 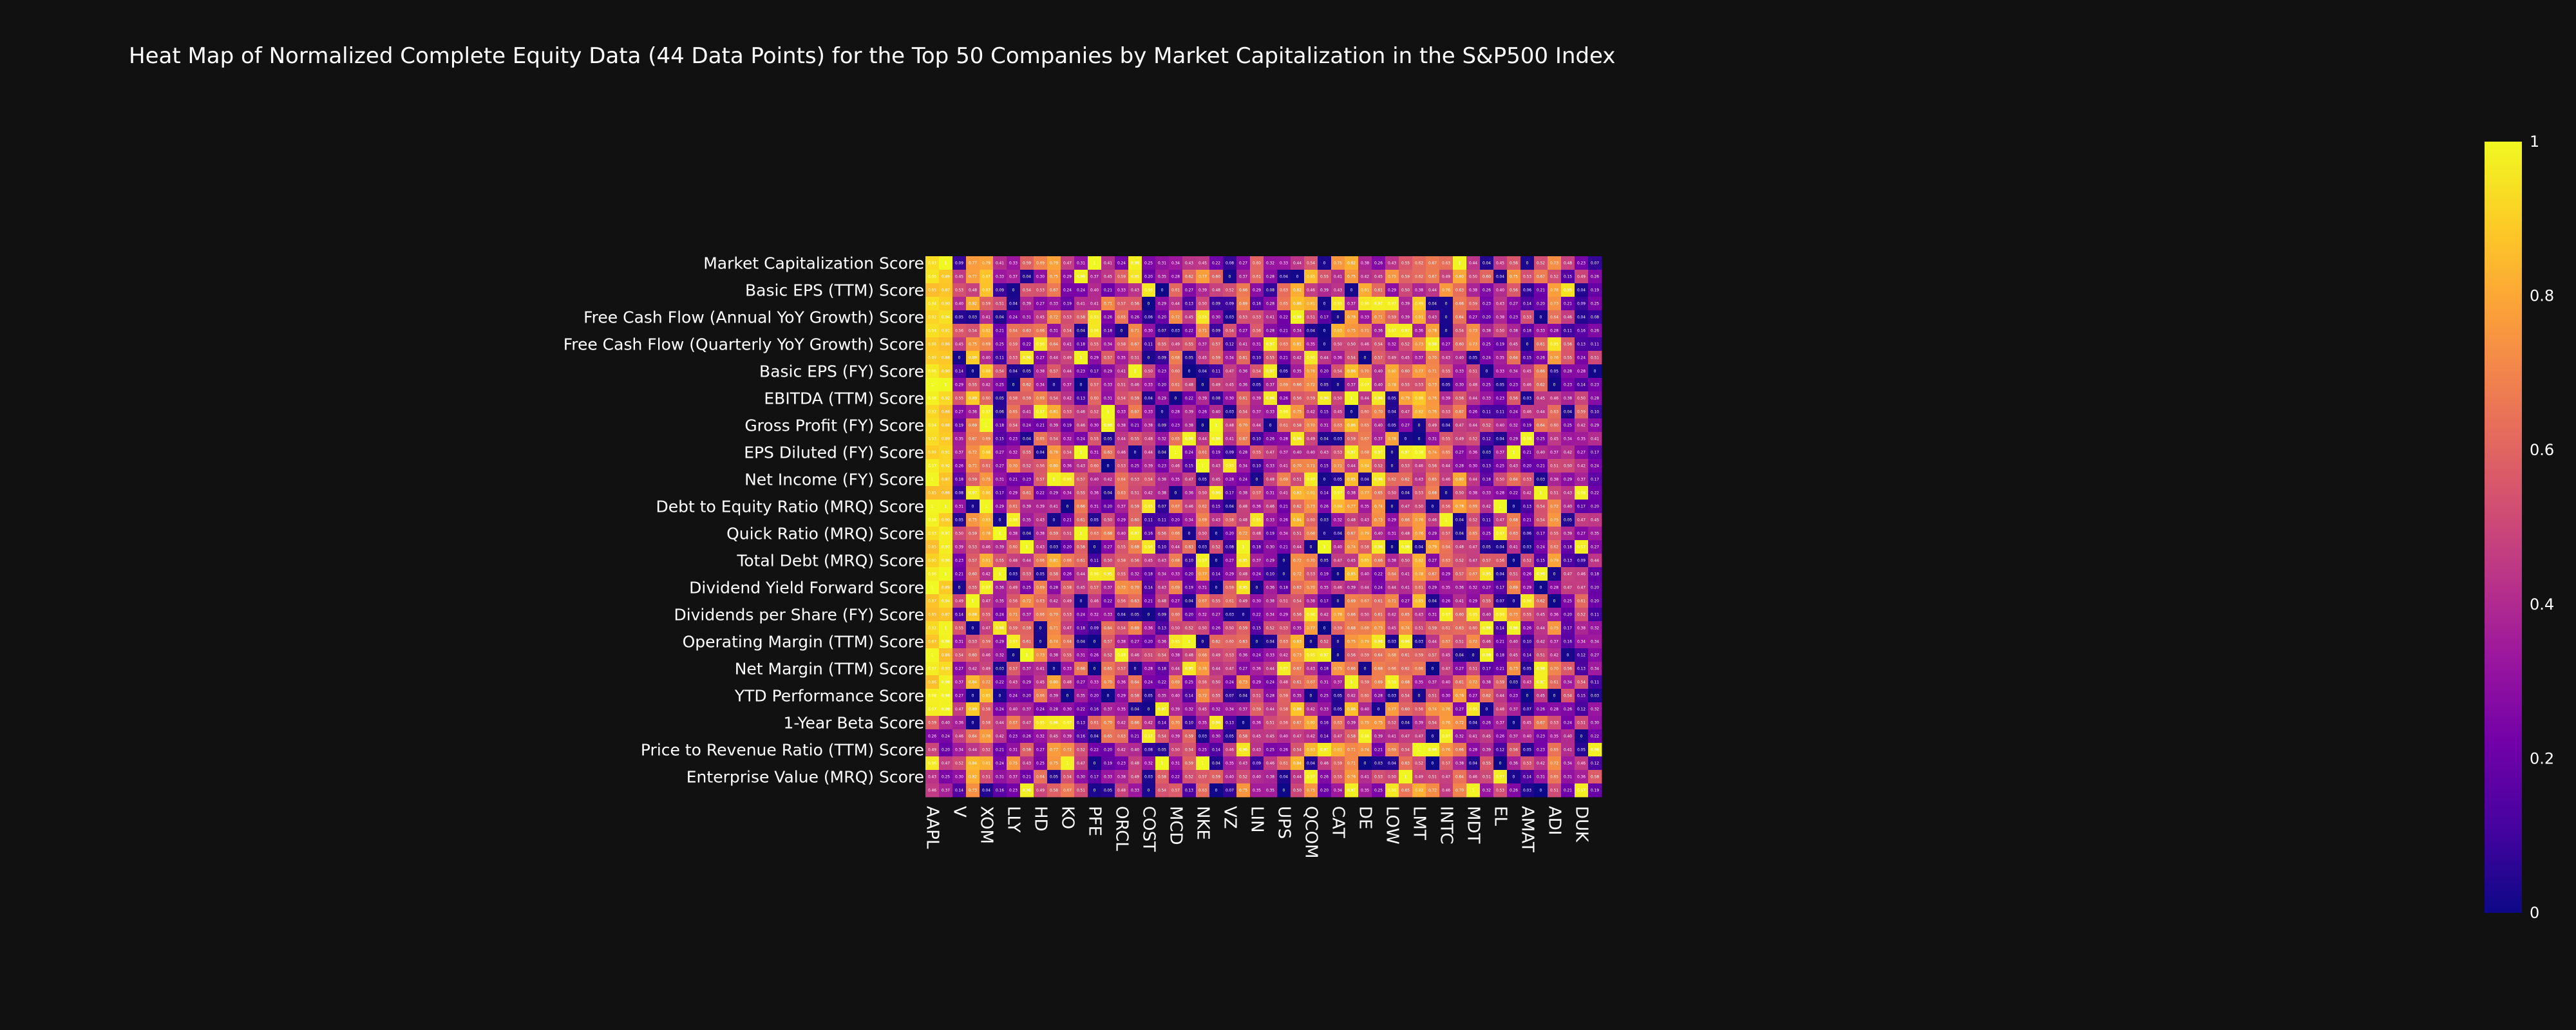 What do you see at coordinates (1365, 332) in the screenshot?
I see `heatmap-cell-label: 0.71` at bounding box center [1365, 332].